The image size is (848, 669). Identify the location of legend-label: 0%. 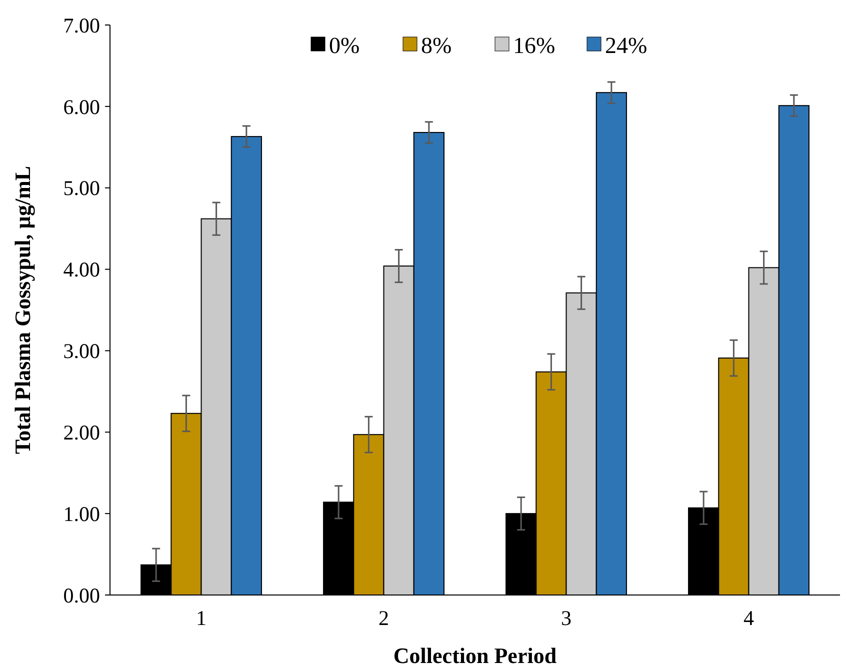
(344, 45).